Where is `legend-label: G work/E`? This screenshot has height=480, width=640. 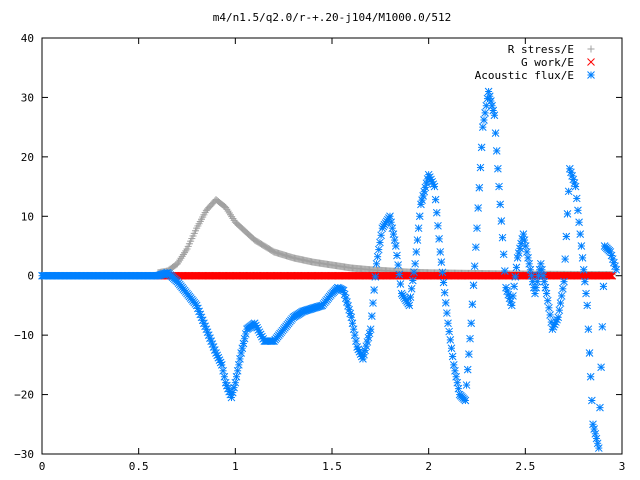 legend-label: G work/E is located at coordinates (547, 62).